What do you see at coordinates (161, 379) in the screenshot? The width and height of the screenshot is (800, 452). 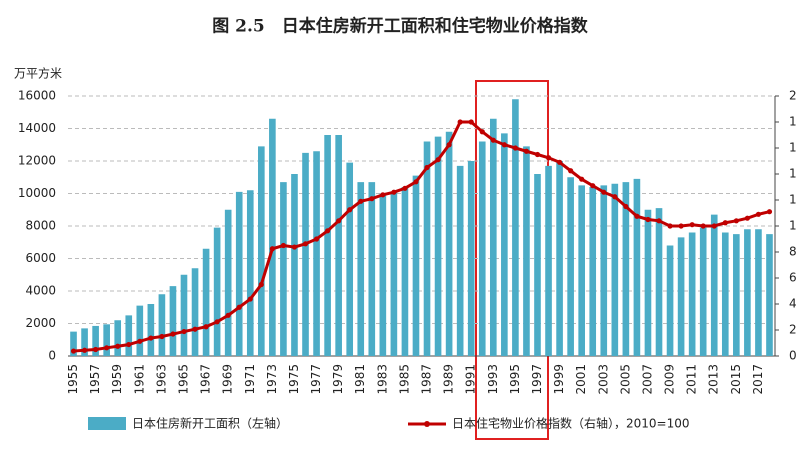 I see `x-tick-label: 1963` at bounding box center [161, 379].